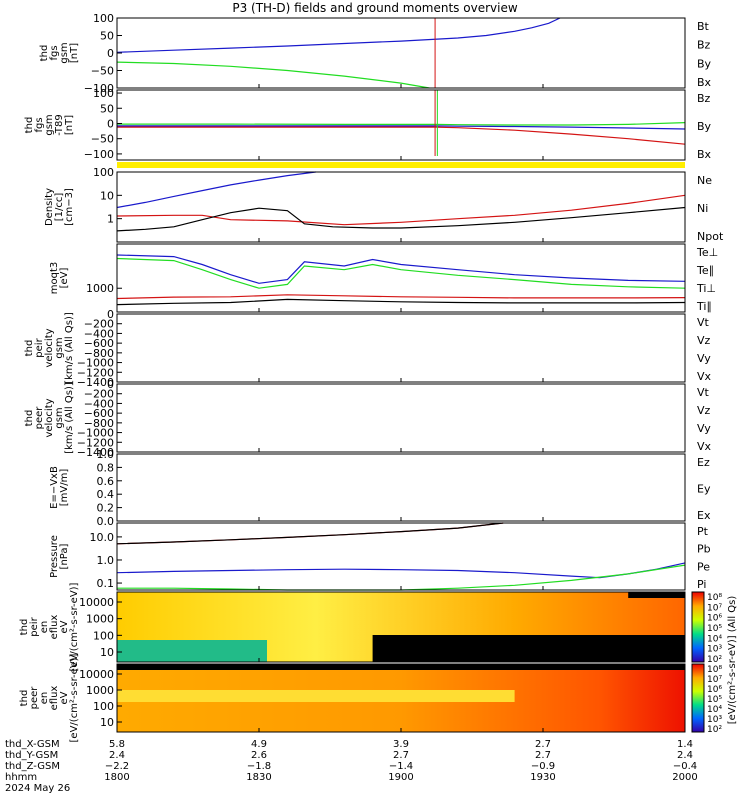  Describe the element at coordinates (39, 418) in the screenshot. I see `y-axis-label-line: peer` at that location.